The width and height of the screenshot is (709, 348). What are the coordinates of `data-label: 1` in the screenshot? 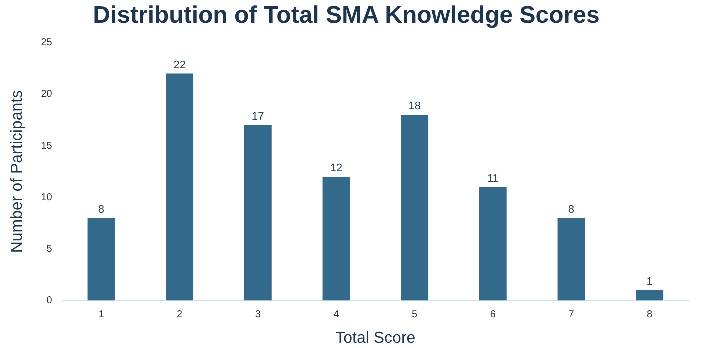 It's located at (649, 282).